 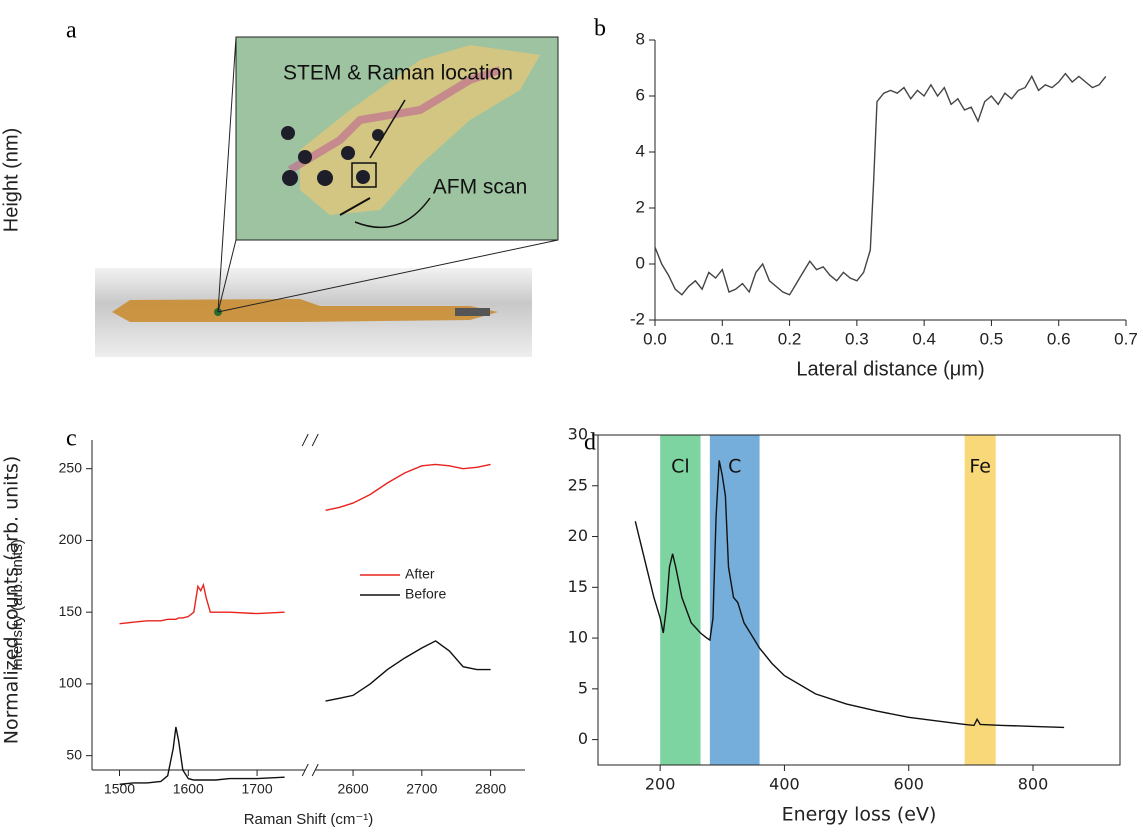 What do you see at coordinates (71, 31) in the screenshot?
I see `panel-label: a` at bounding box center [71, 31].